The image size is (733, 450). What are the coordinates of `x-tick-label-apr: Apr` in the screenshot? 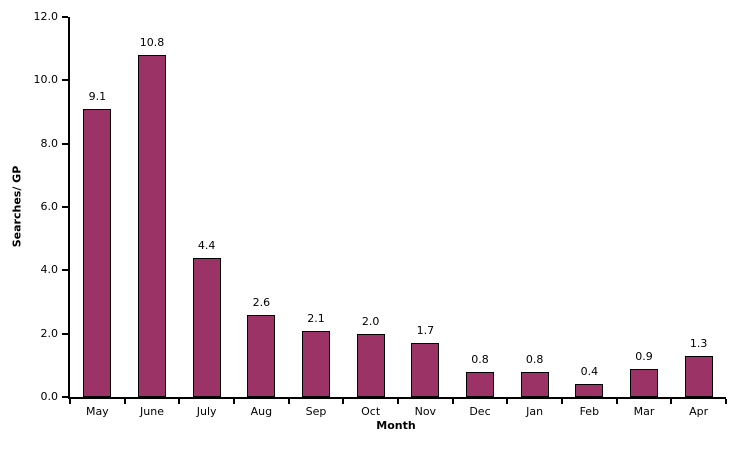 It's located at (699, 411).